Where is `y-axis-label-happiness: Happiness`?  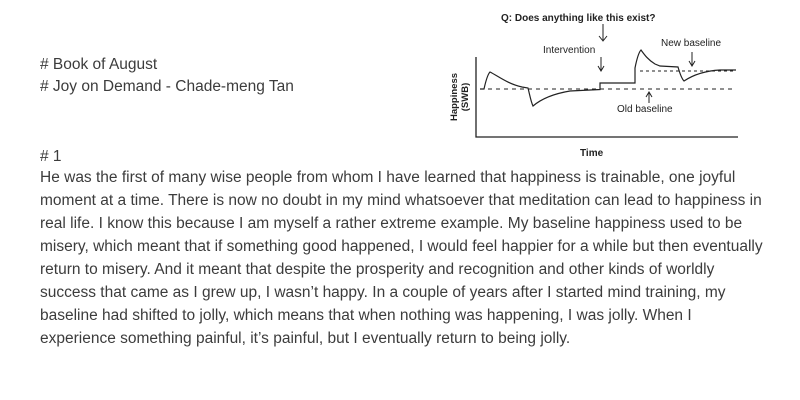
y-axis-label-happiness: Happiness is located at coordinates (454, 97).